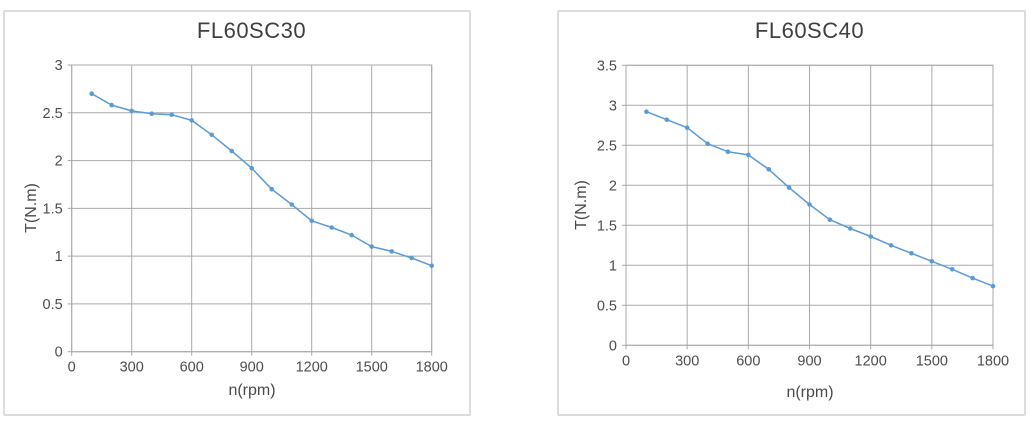  What do you see at coordinates (607, 66) in the screenshot?
I see `y-tick-label: 3.5` at bounding box center [607, 66].